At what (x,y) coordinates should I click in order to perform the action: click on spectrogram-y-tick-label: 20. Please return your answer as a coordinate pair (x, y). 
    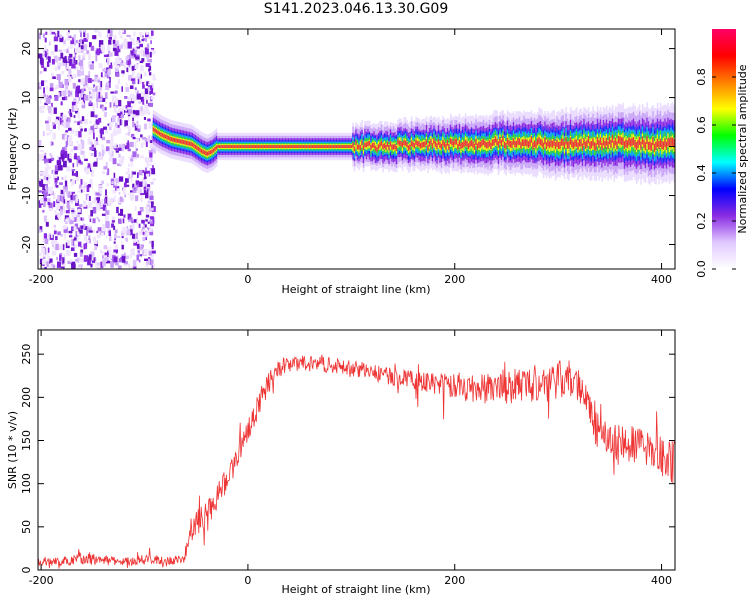
    Looking at the image, I should click on (26, 49).